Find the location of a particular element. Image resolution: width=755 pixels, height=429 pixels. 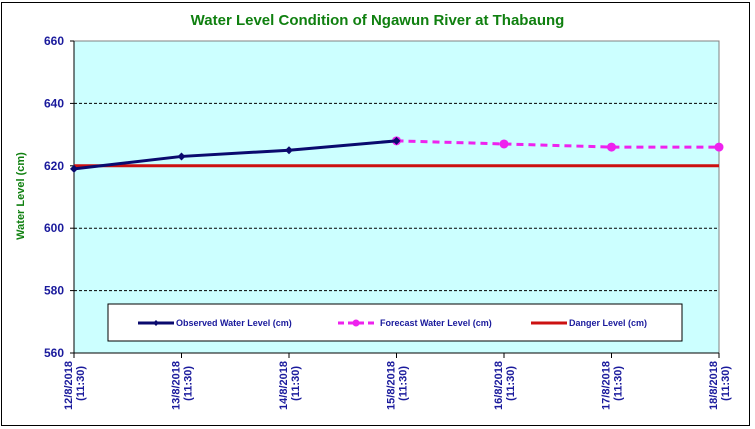

x-tick-date: 17/8/2018 is located at coordinates (607, 385).